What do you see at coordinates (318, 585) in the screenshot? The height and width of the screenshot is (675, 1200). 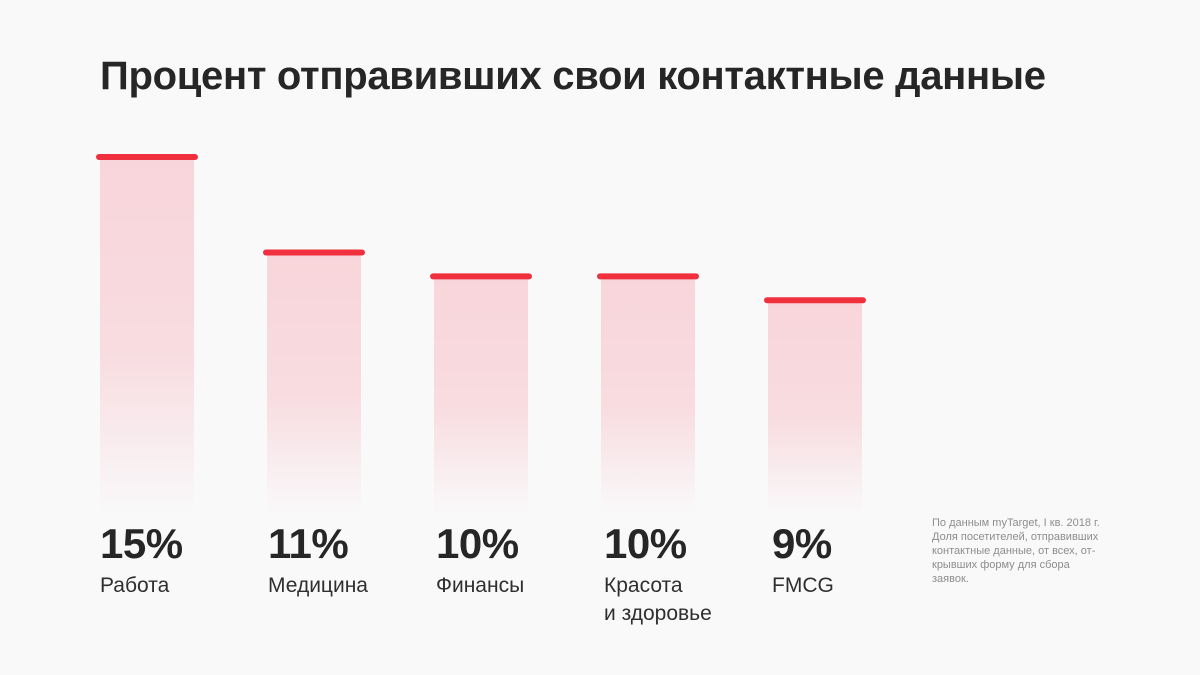 I see `category-label-1: Медицина` at bounding box center [318, 585].